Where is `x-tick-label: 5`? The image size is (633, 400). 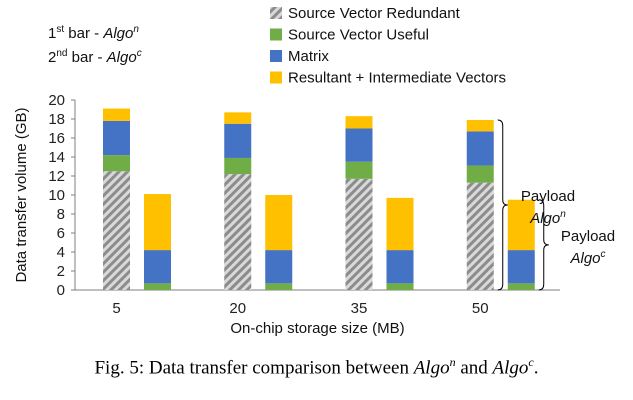 x-tick-label: 5 is located at coordinates (116, 308).